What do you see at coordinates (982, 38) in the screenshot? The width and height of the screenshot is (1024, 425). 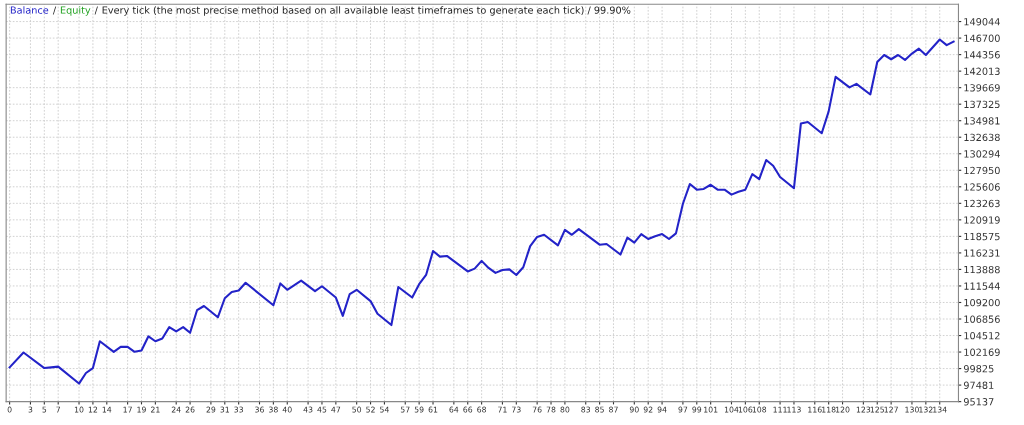 I see `y-tick-label: 146700` at bounding box center [982, 38].